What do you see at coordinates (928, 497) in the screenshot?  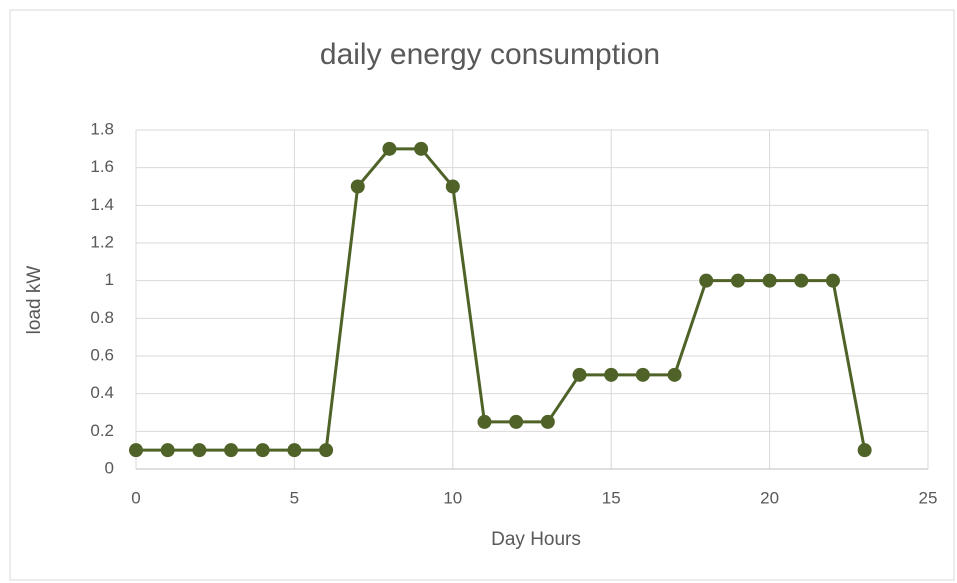 I see `x-tick-label: 25` at bounding box center [928, 497].